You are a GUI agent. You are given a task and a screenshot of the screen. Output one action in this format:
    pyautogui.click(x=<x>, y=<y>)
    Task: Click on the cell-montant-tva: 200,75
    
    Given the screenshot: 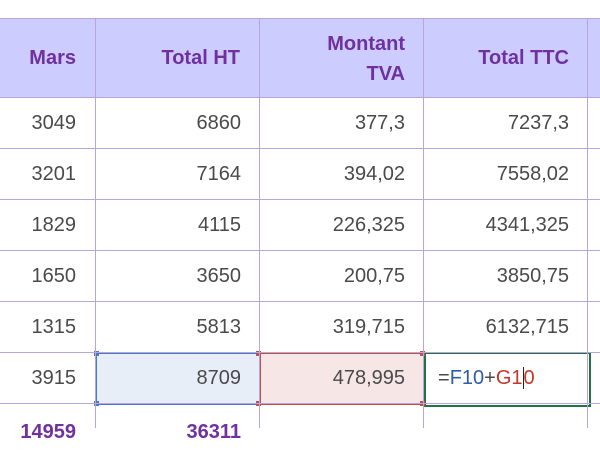 What is the action you would take?
    pyautogui.click(x=374, y=276)
    